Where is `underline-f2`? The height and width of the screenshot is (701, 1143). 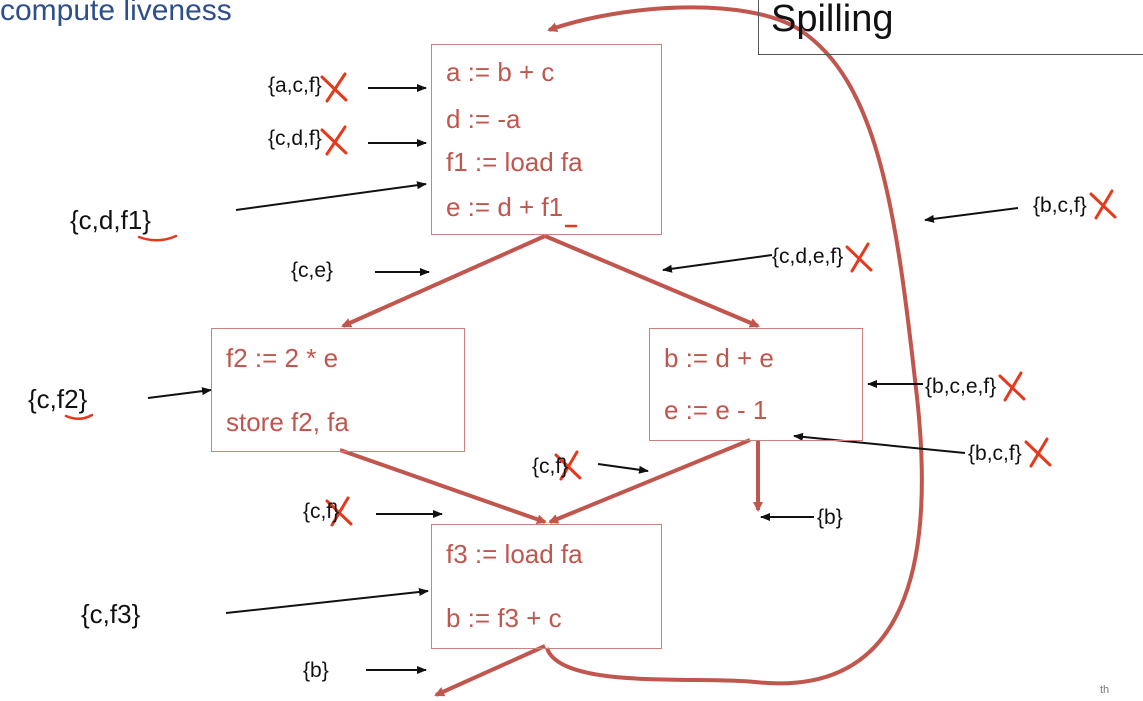 underline-f2 is located at coordinates (79, 416).